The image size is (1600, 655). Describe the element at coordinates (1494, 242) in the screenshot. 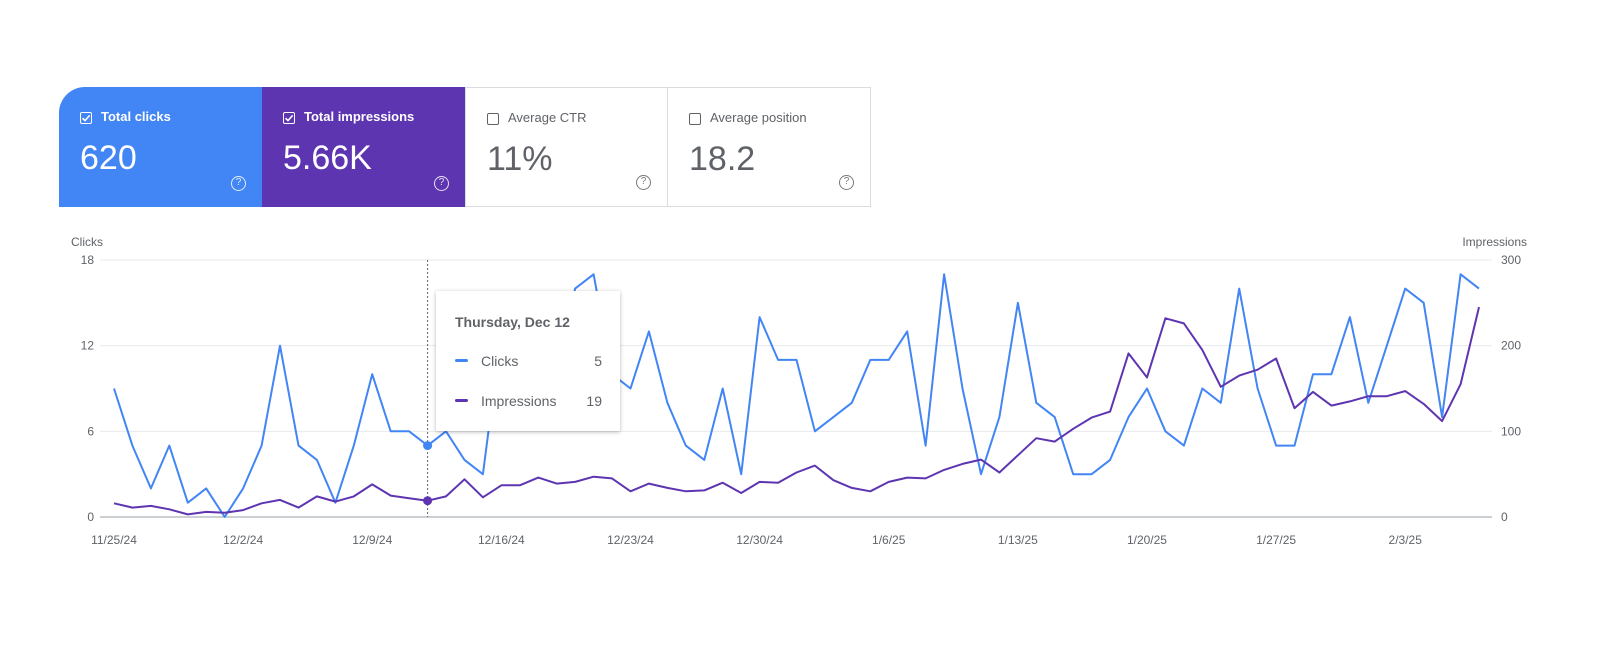

I see `y-axis-right-title: Impressions` at that location.